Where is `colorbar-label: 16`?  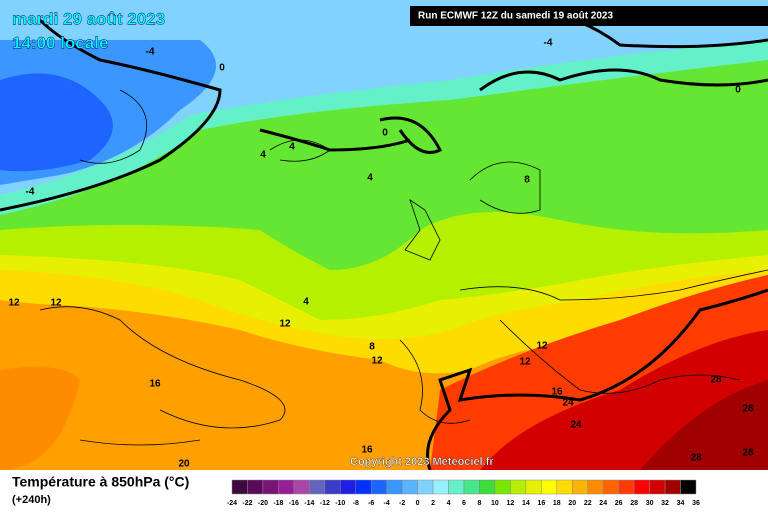 colorbar-label: 16 is located at coordinates (541, 503).